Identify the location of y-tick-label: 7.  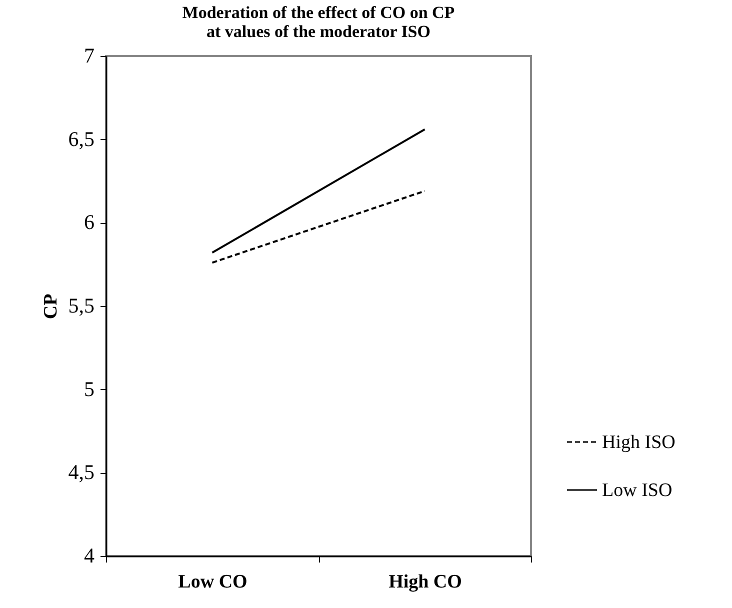
(89, 56).